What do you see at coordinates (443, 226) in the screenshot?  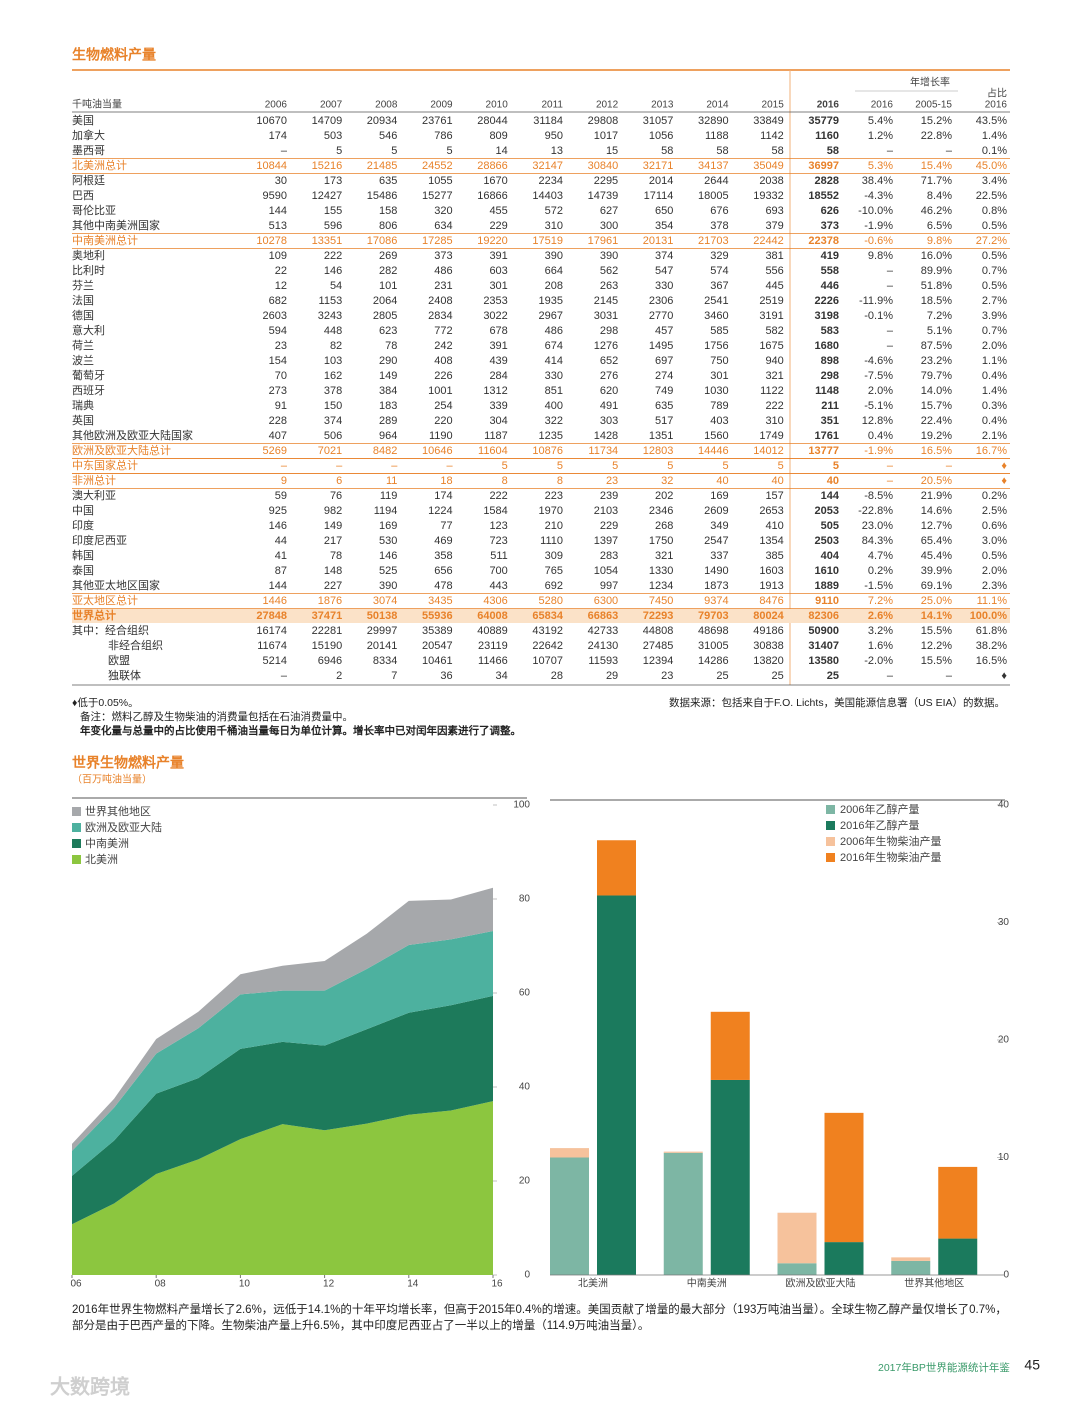 I see `cell: 634` at bounding box center [443, 226].